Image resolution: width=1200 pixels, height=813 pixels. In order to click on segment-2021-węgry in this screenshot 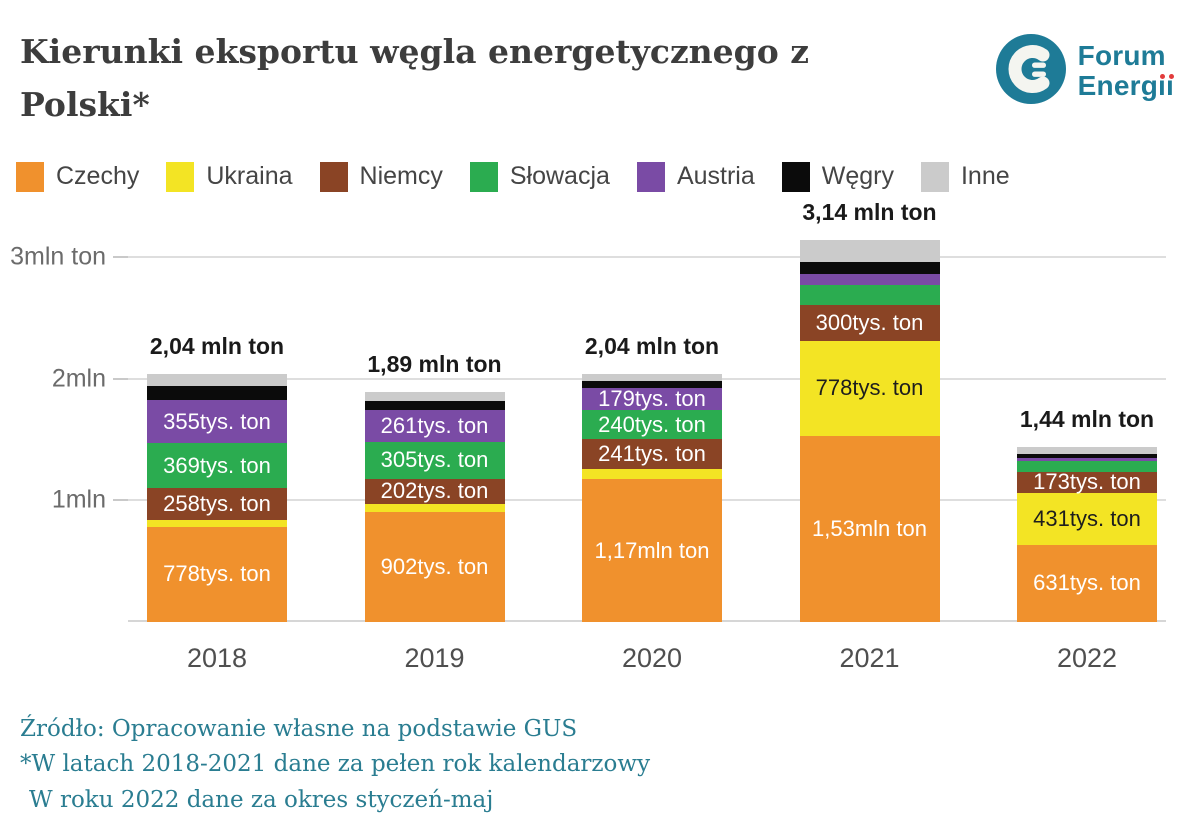, I will do `click(869, 267)`.